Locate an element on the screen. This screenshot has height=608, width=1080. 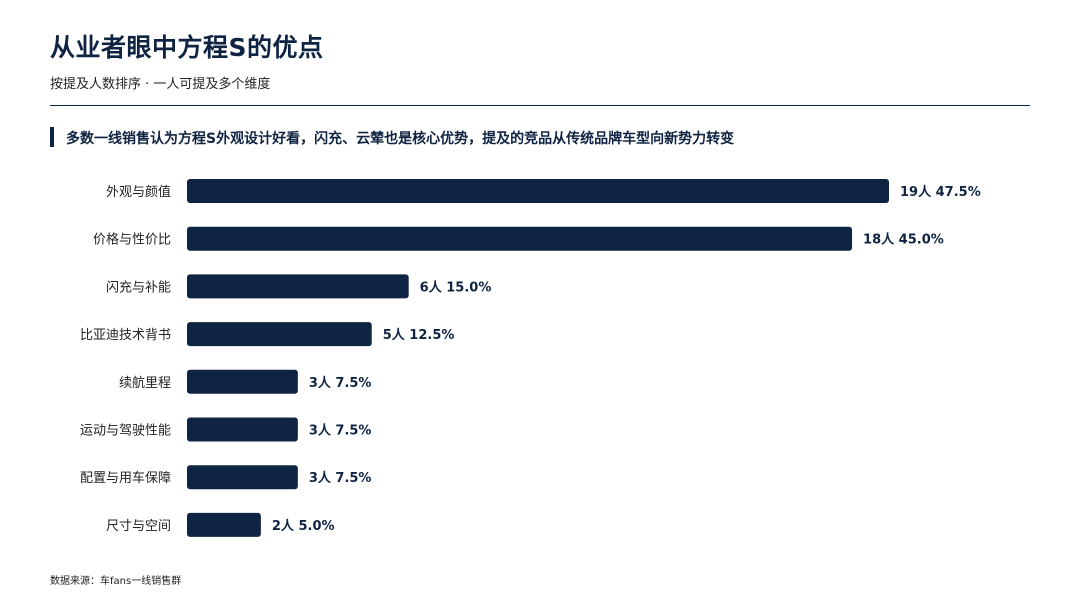
category-label: 价格与性价比 is located at coordinates (132, 240).